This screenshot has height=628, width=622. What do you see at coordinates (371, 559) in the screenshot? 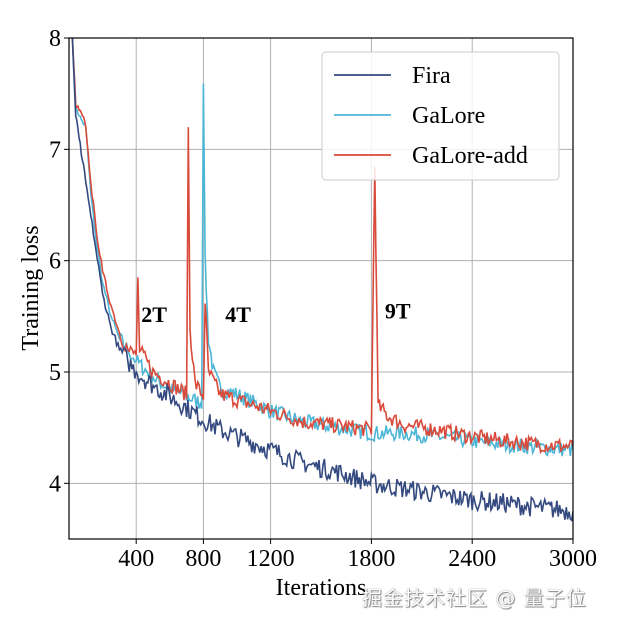
I see `x-tick-label: 1800` at bounding box center [371, 559].